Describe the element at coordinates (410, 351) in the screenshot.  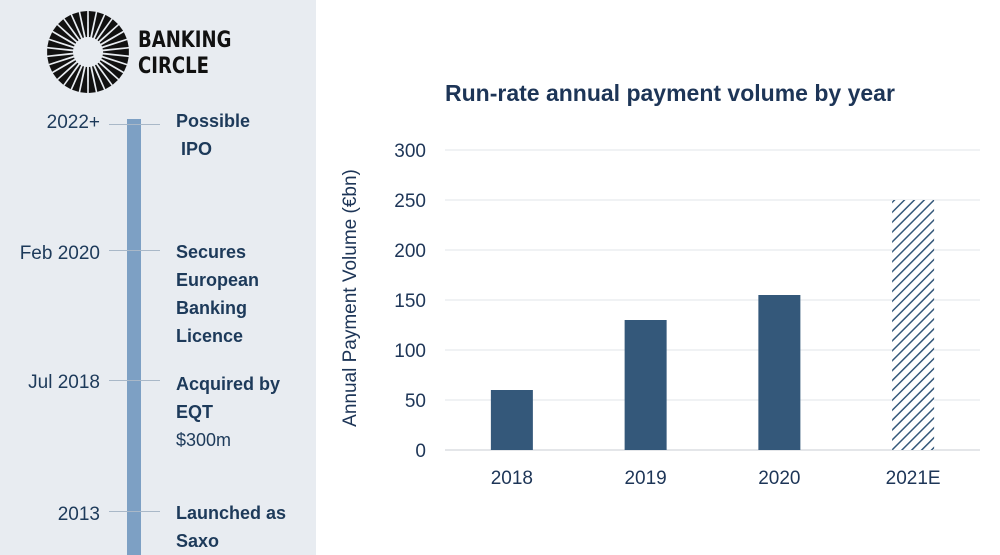
I see `y-tick-label: 100` at that location.